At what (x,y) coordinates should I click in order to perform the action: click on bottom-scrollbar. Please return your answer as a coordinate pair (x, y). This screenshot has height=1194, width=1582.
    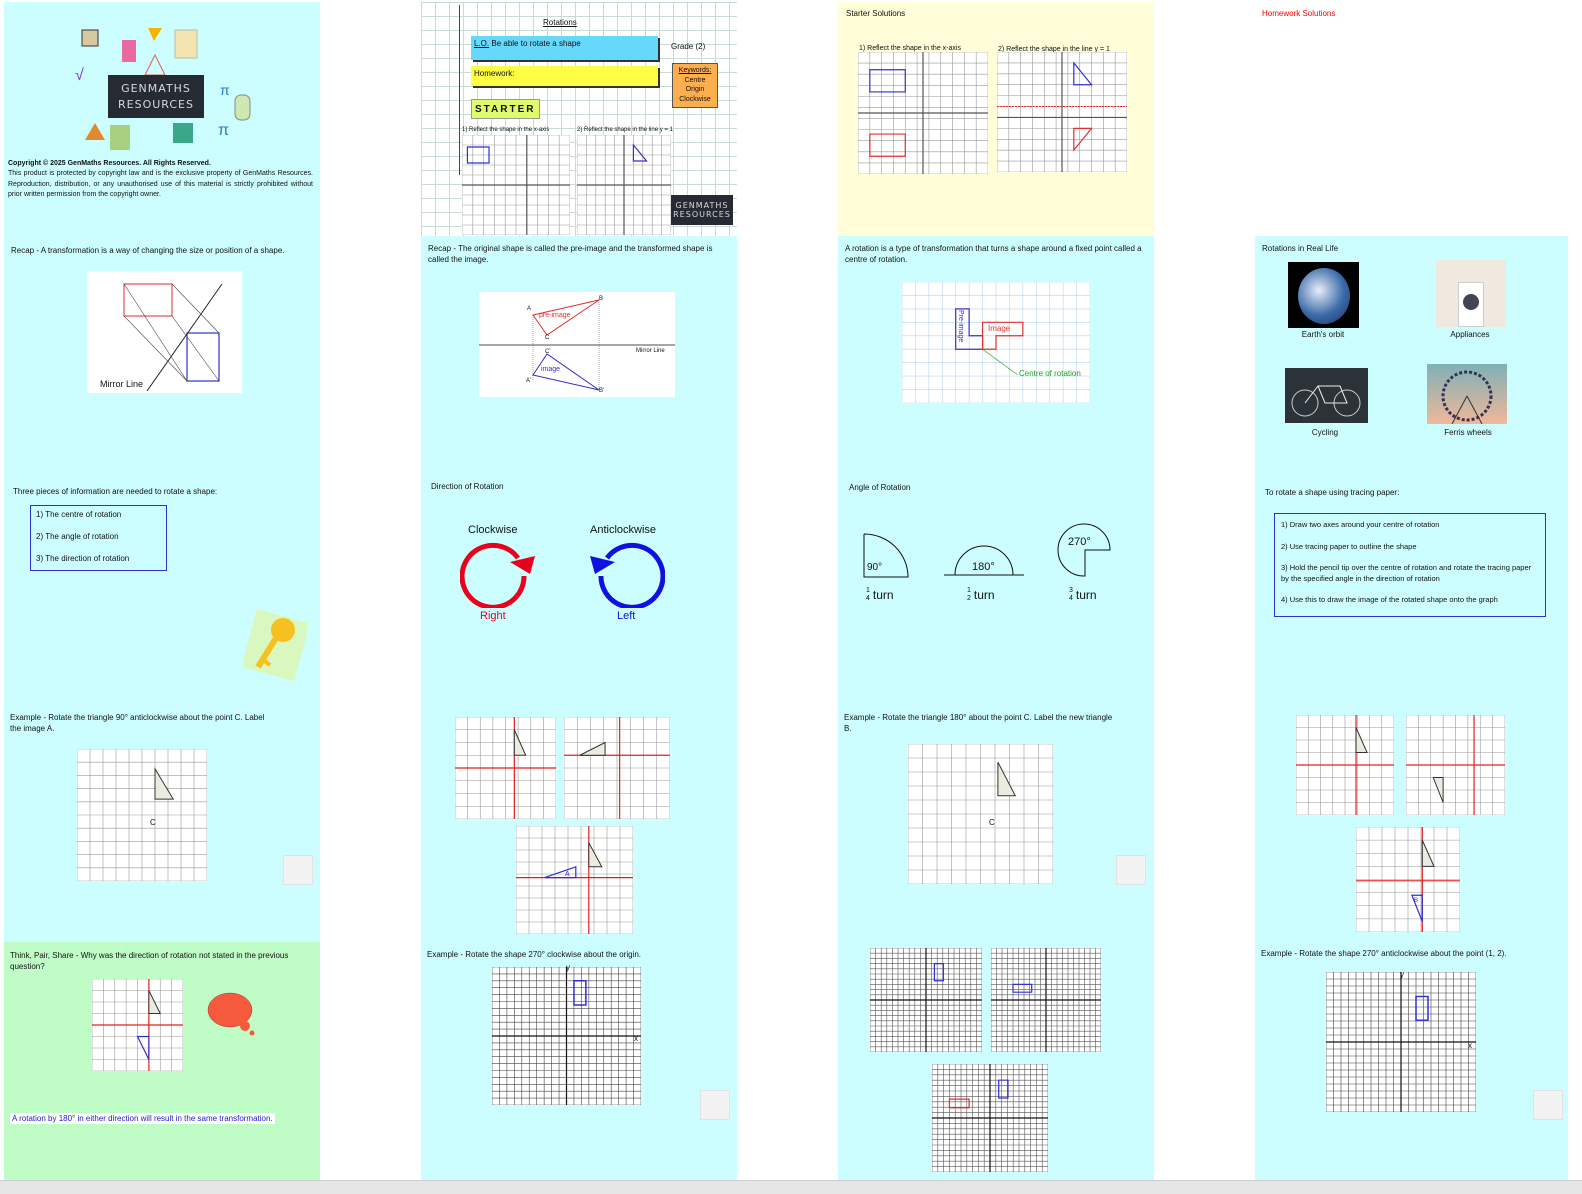
    Looking at the image, I should click on (791, 1187).